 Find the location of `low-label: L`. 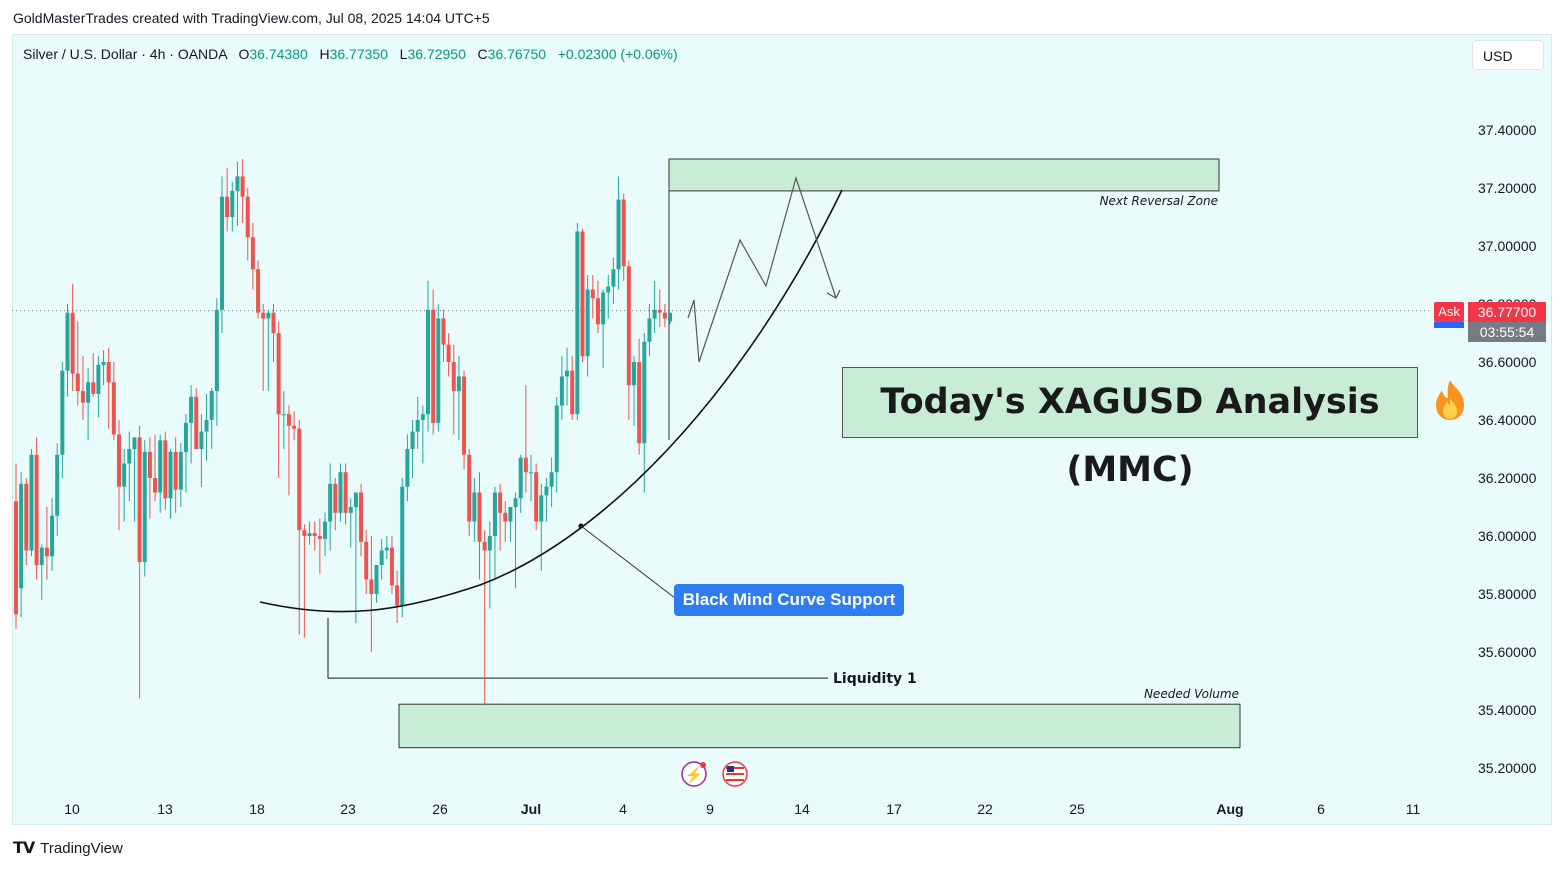

low-label: L is located at coordinates (403, 54).